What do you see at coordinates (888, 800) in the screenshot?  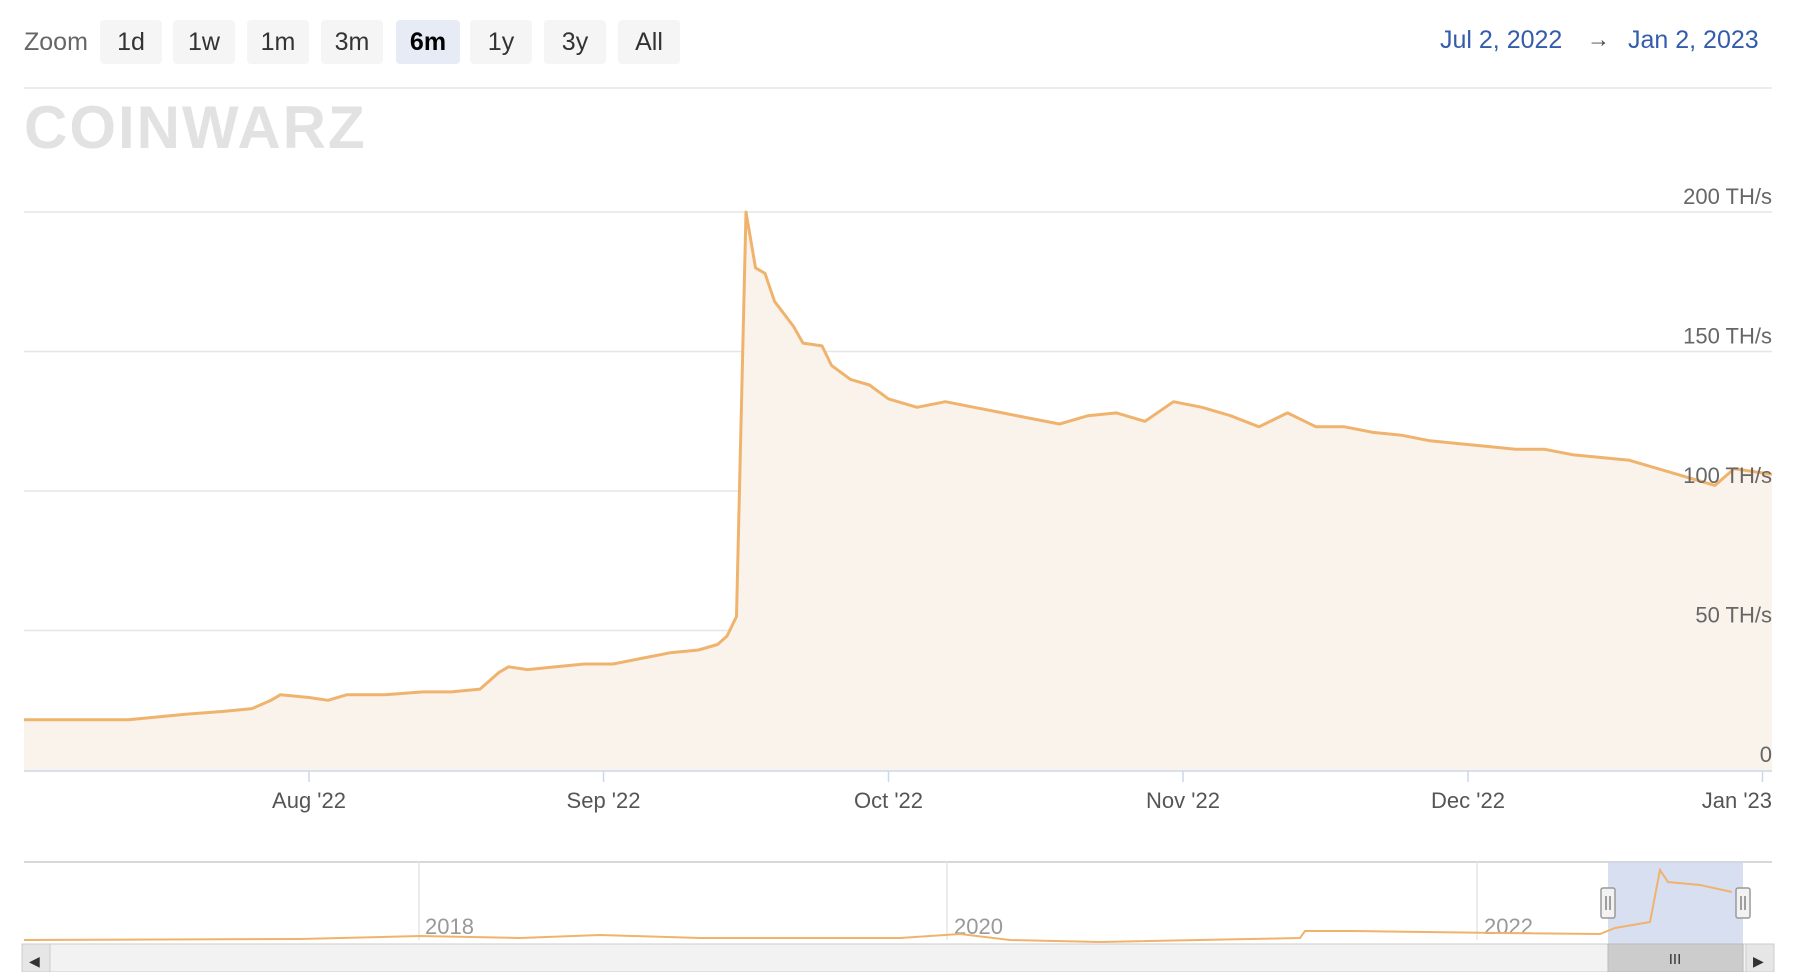 I see `x-tick-label: Oct '22` at bounding box center [888, 800].